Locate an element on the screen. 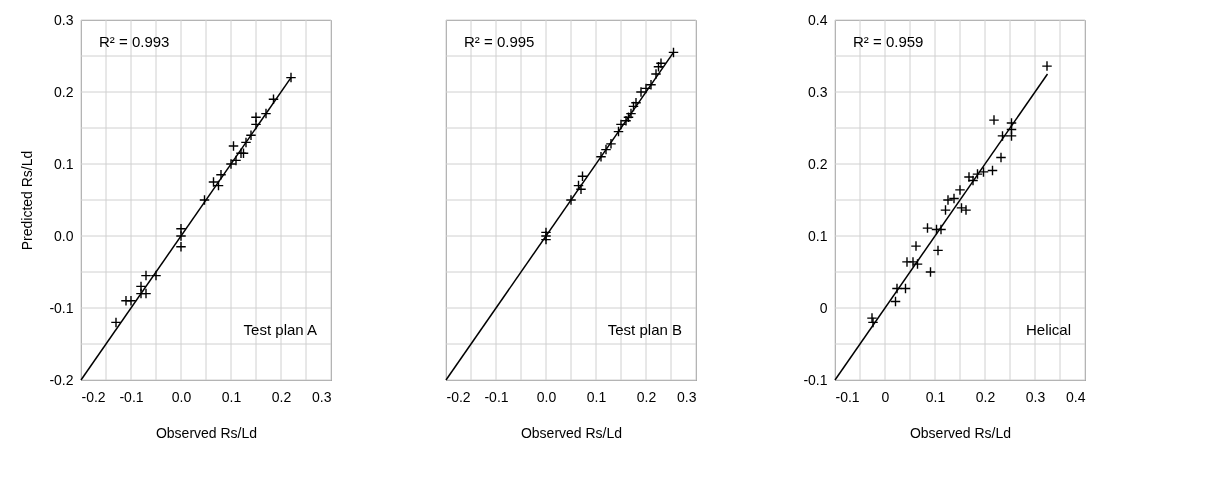  annotation: Test plan A is located at coordinates (280, 329).